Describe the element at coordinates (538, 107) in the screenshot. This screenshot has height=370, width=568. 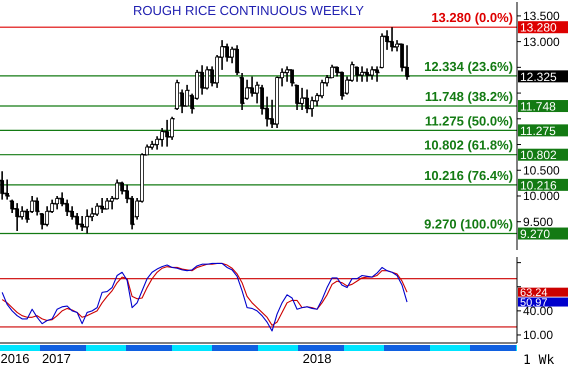
I see `text: 11.748` at that location.